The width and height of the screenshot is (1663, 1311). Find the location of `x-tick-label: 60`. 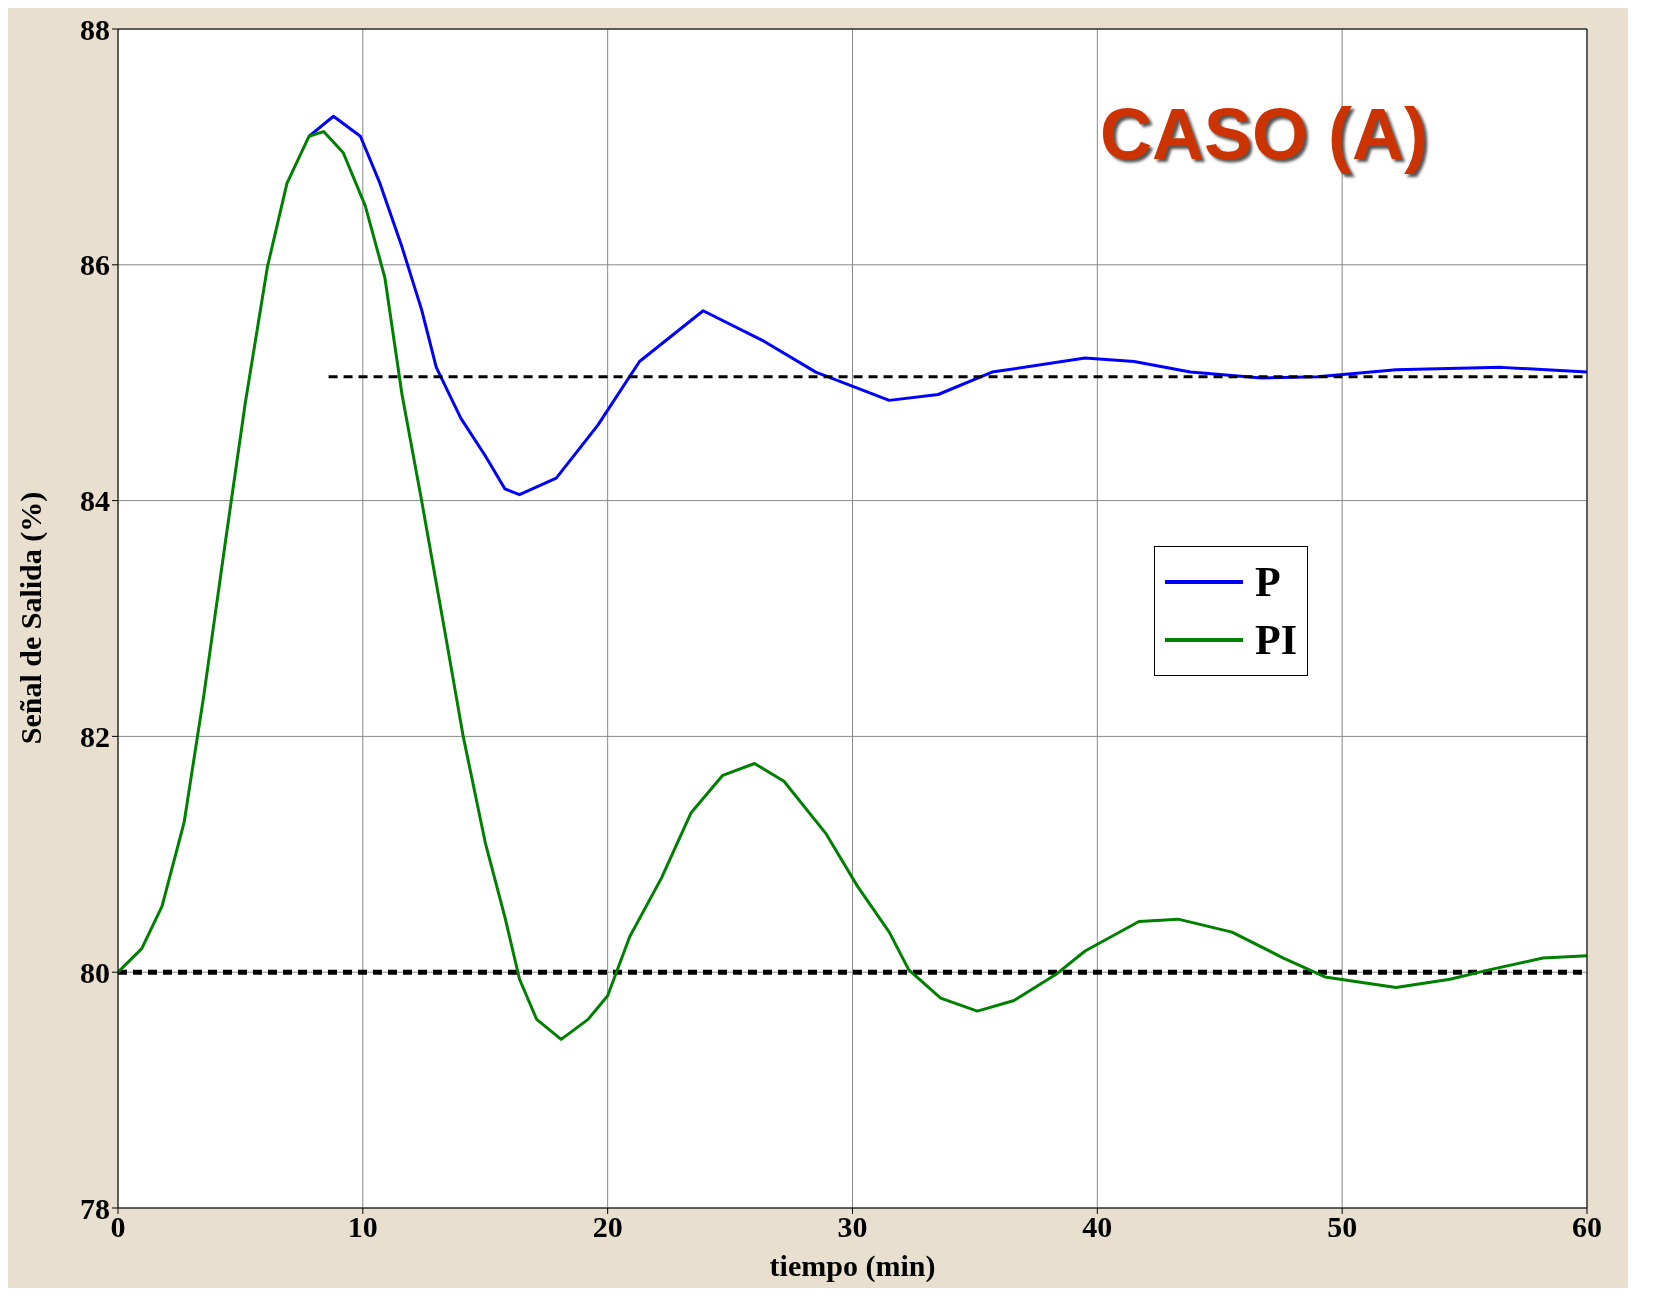

x-tick-label: 60 is located at coordinates (1587, 1227).